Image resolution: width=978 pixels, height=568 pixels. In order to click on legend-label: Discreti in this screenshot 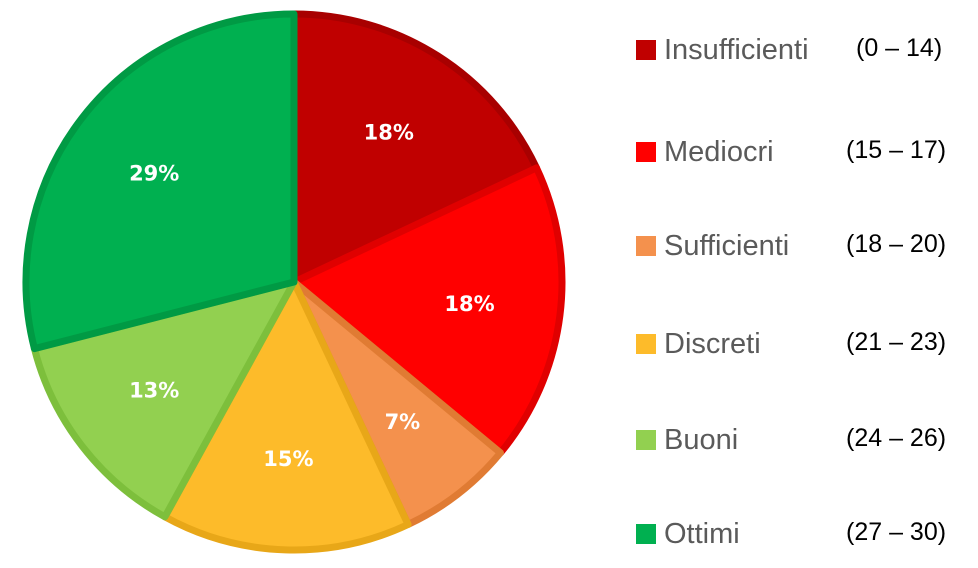, I will do `click(712, 344)`.